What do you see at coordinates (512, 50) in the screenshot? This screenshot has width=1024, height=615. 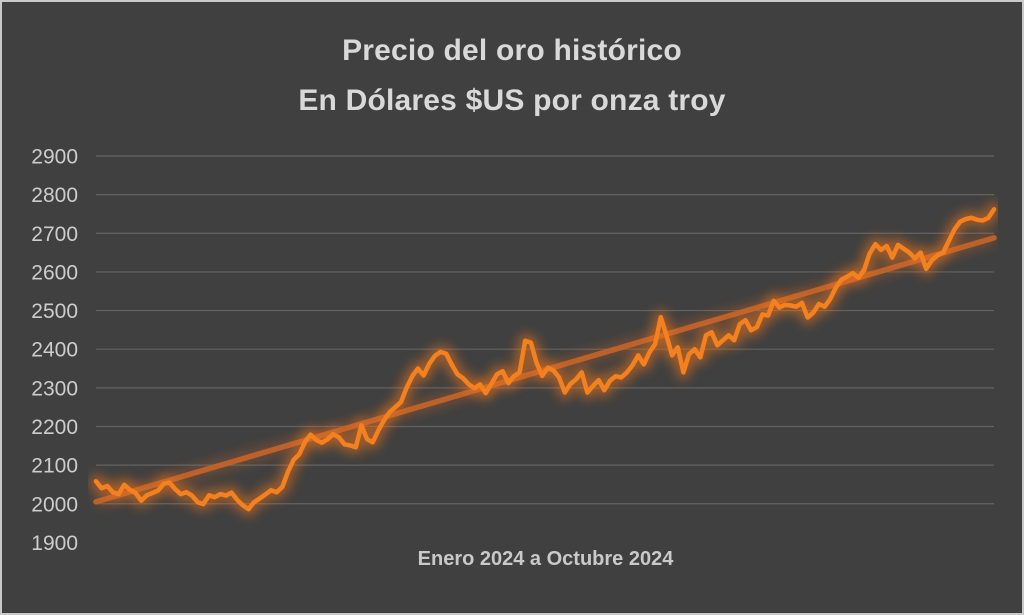 I see `chart-title: Precio del oro histórico` at bounding box center [512, 50].